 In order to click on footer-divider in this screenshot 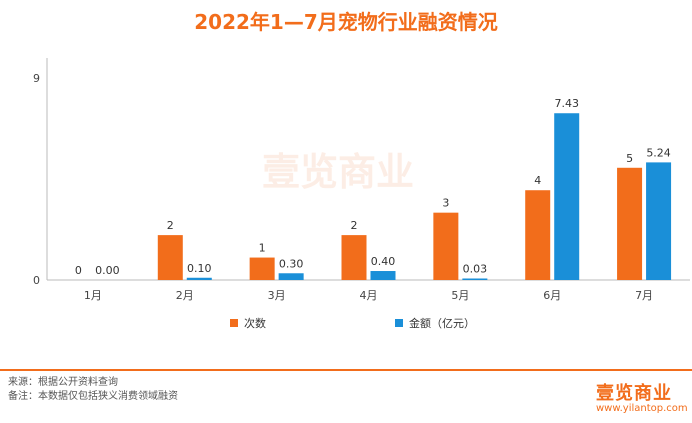, I will do `click(346, 370)`.